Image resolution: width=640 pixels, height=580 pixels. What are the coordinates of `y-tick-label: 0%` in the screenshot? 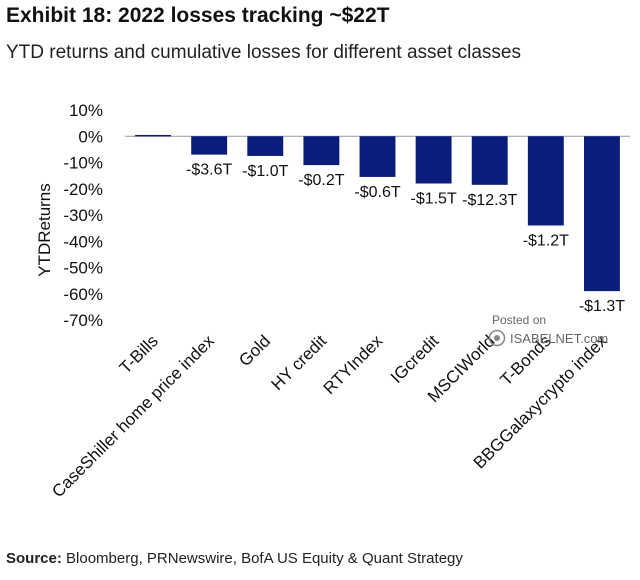 It's located at (90, 136).